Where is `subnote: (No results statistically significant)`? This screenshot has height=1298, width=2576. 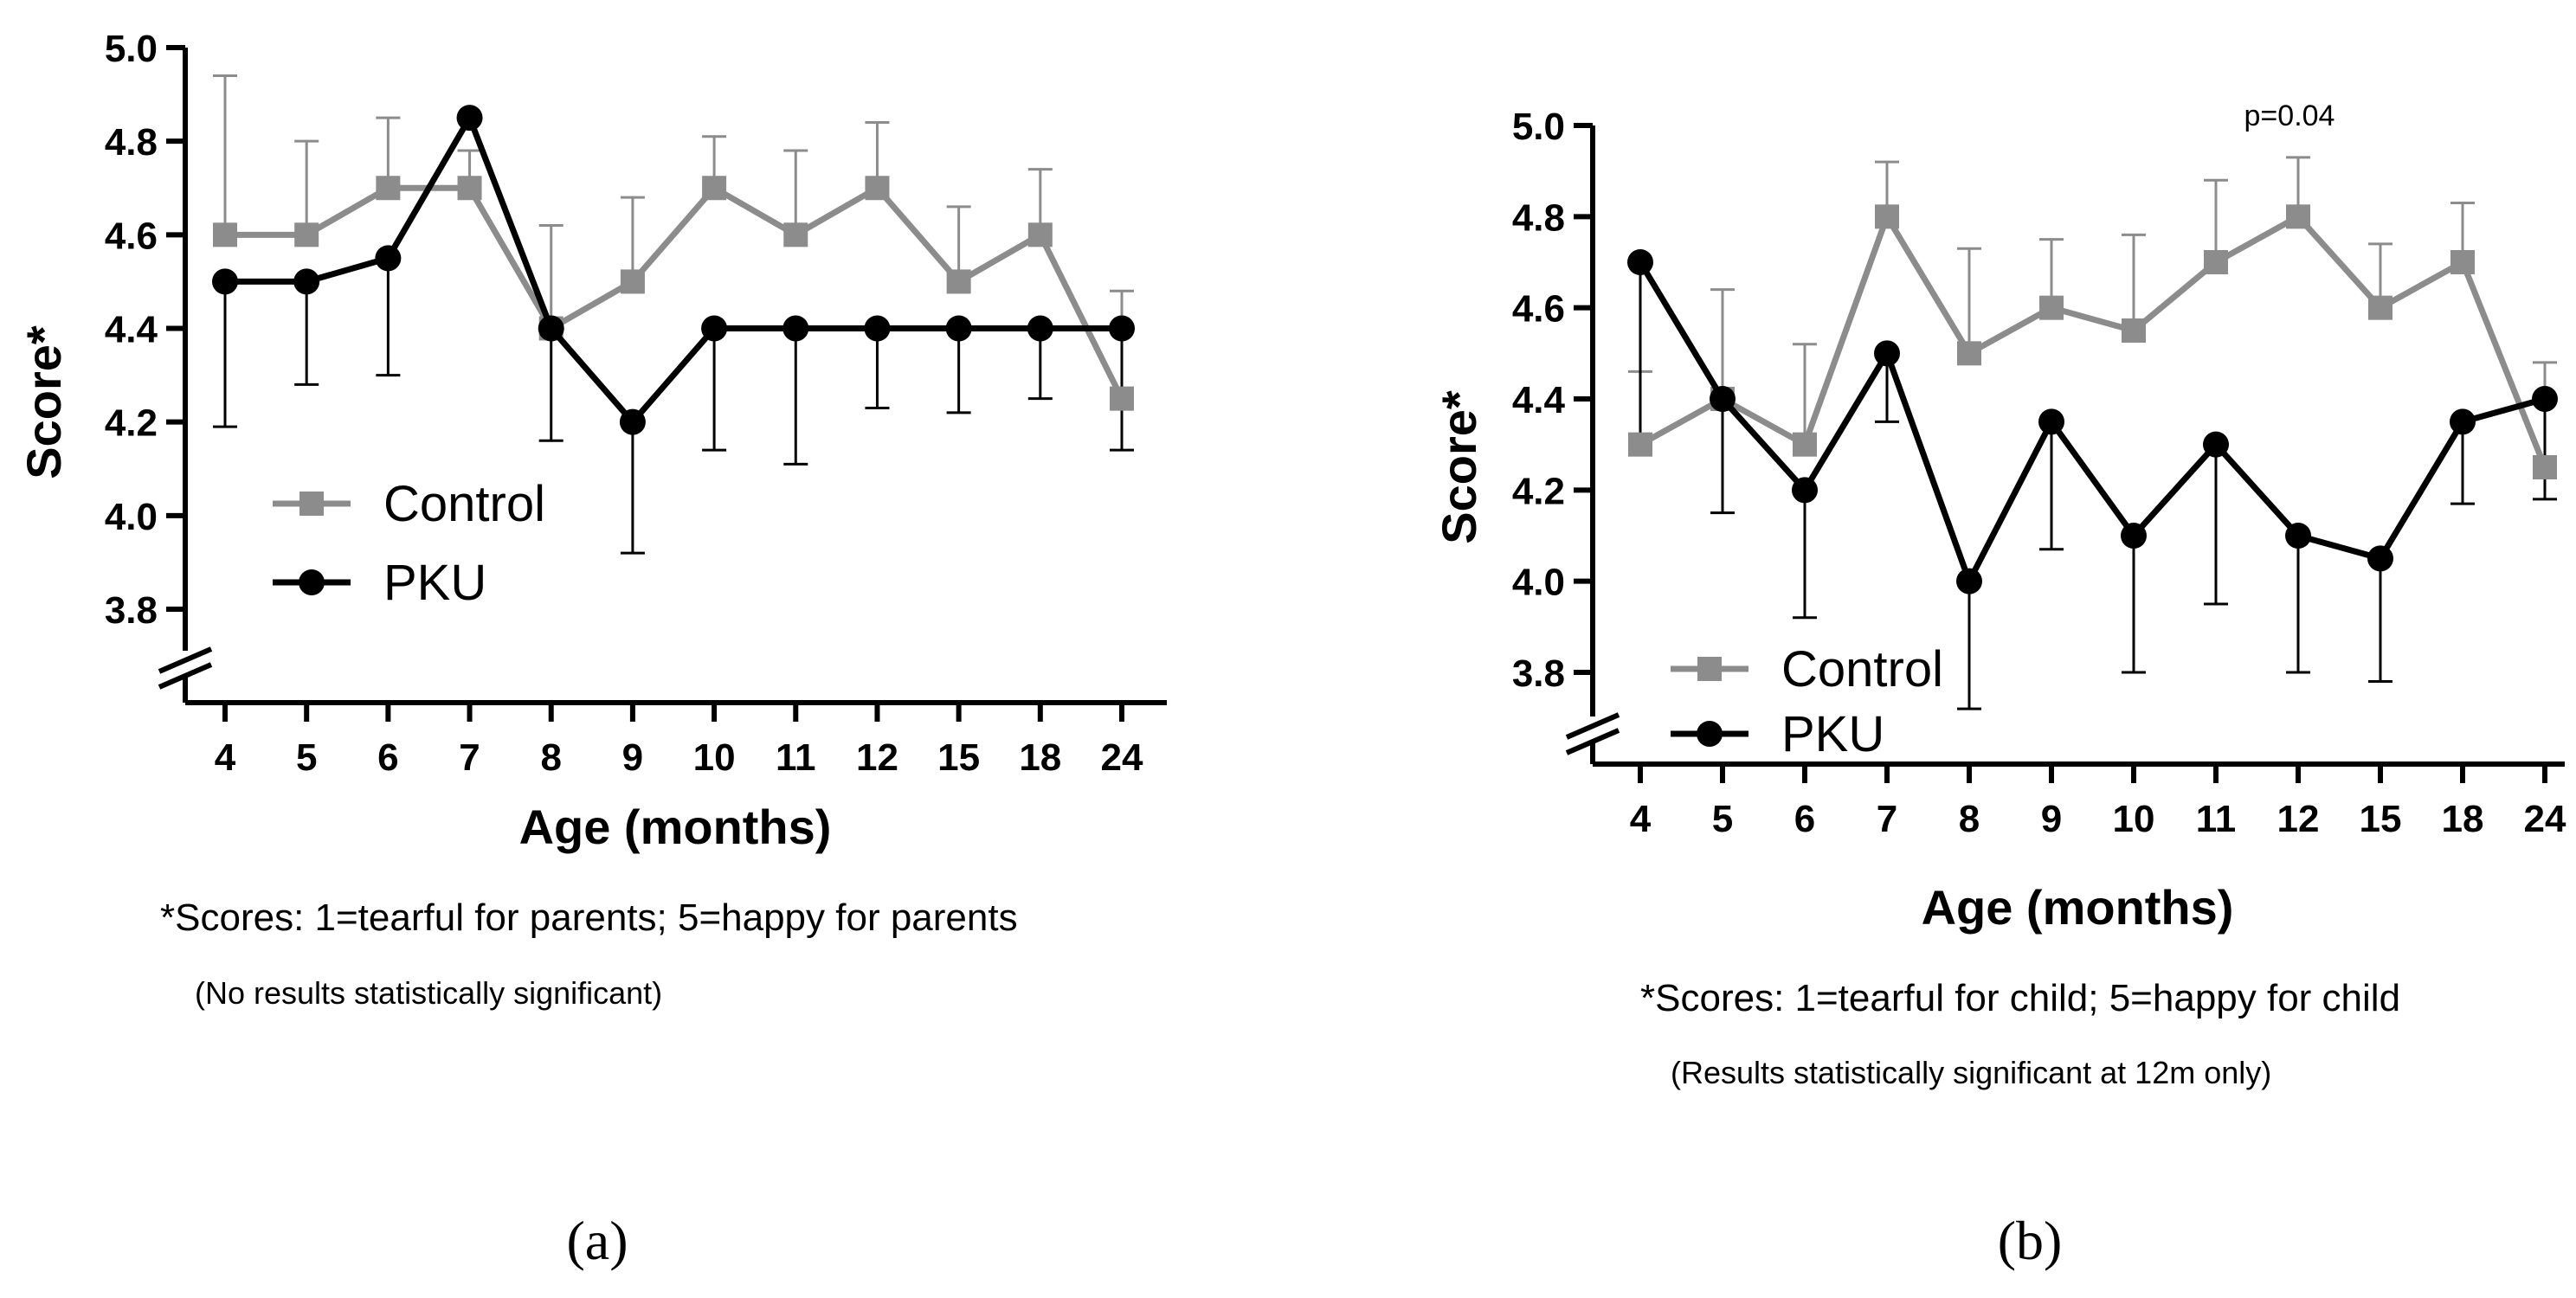
subnote: (No results statistically significant) is located at coordinates (428, 993).